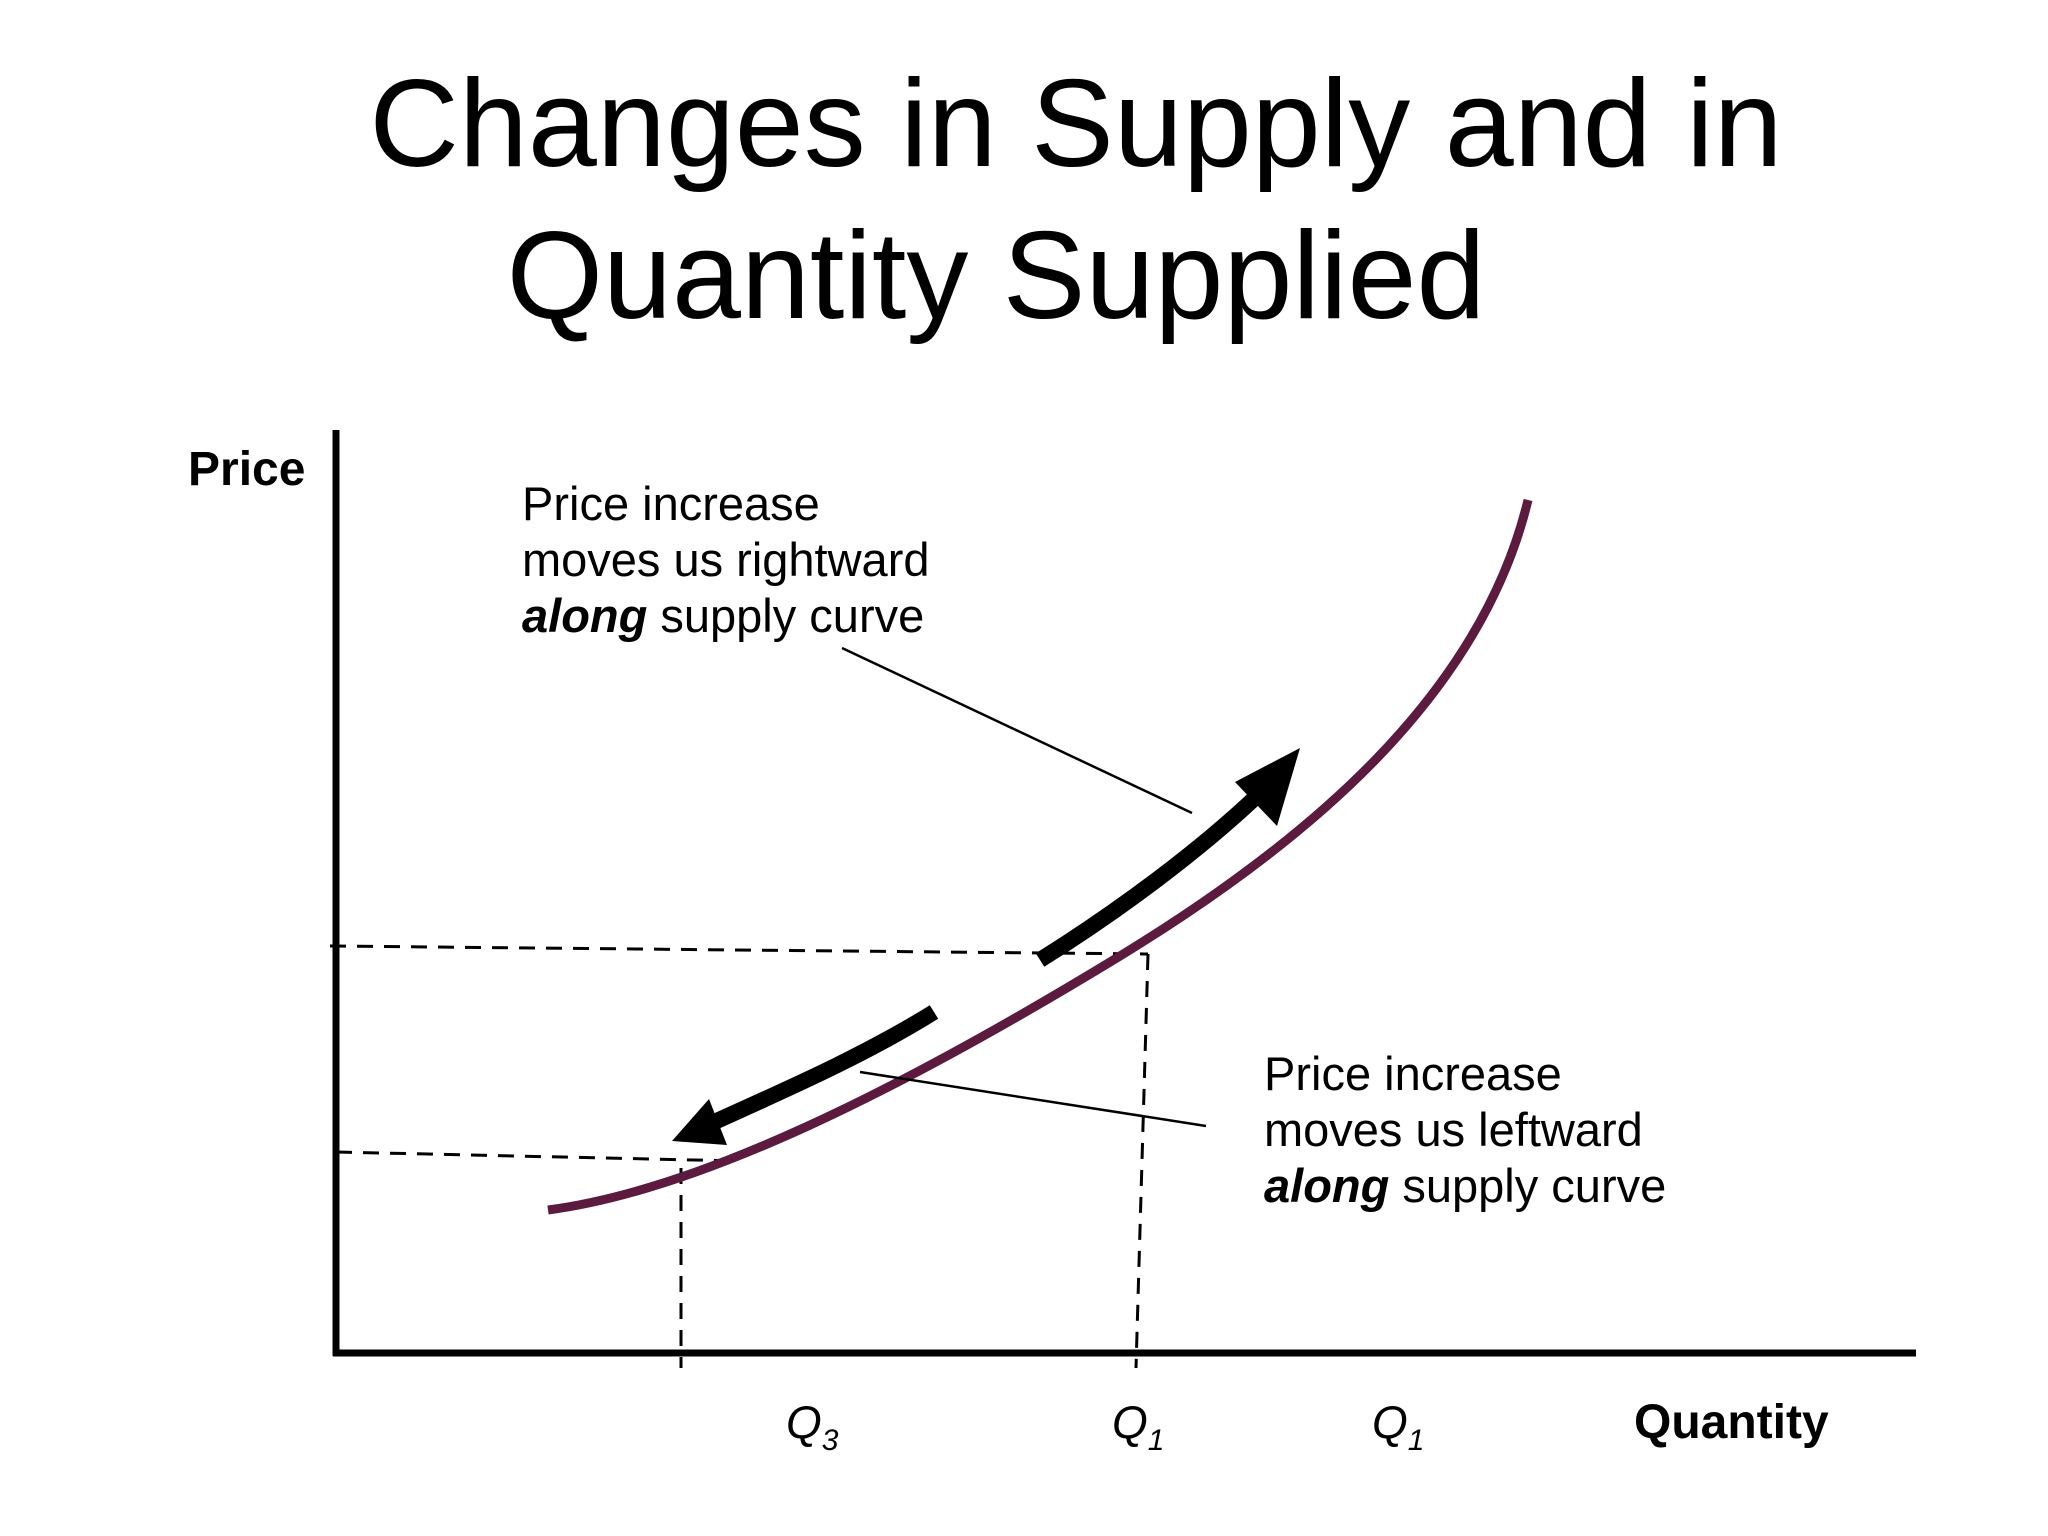  Describe the element at coordinates (1149, 878) in the screenshot. I see `rightward-arrow-shaft` at that location.